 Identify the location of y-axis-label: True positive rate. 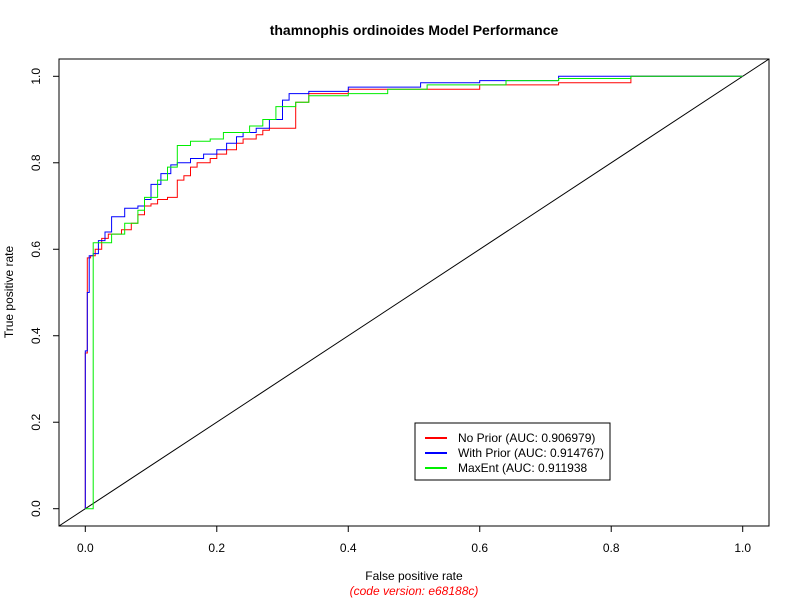
(9, 292).